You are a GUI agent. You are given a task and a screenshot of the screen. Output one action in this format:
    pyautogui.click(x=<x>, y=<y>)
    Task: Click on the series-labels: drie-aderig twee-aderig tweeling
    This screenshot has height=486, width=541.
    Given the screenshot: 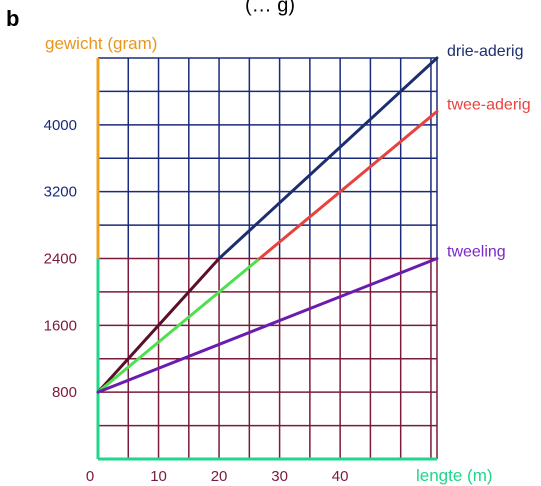 What is the action you would take?
    pyautogui.click(x=489, y=152)
    